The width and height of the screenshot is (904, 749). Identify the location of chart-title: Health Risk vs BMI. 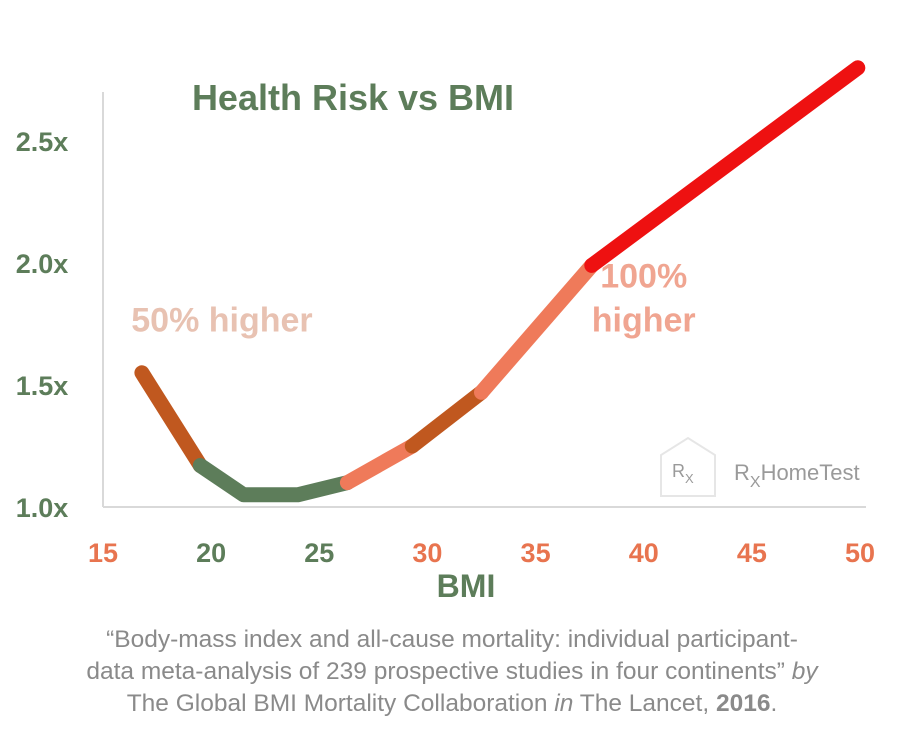
(353, 97).